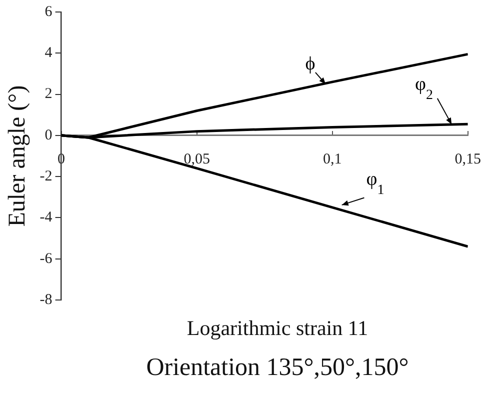  I want to click on y-tick-label: -8, so click(46, 300).